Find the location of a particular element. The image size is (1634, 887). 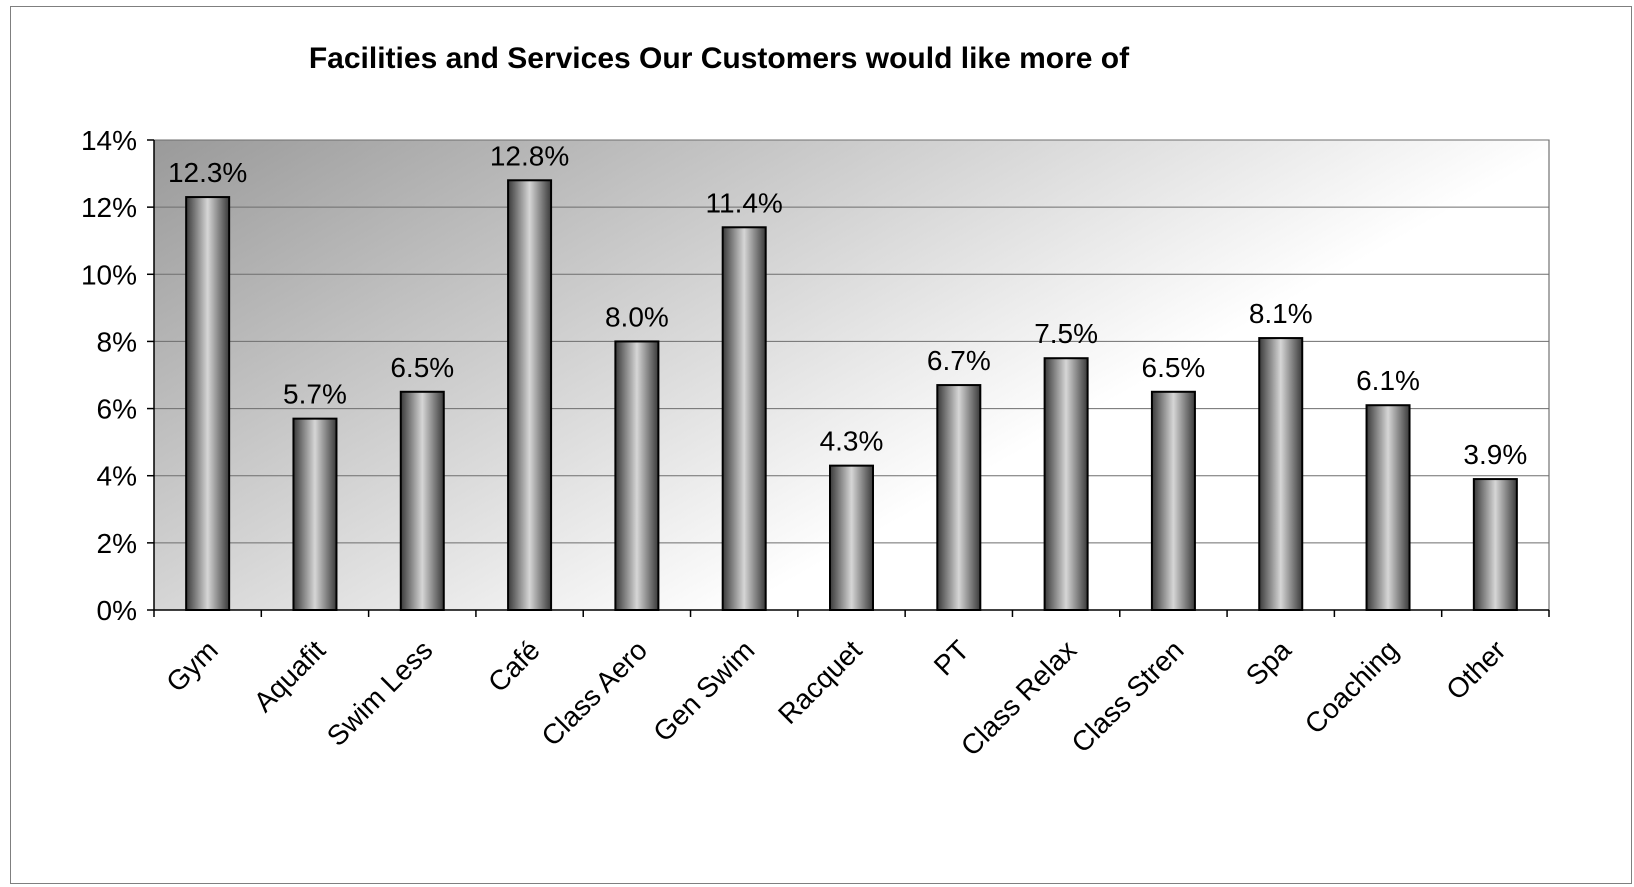

category-label: Spa is located at coordinates (1268, 662).